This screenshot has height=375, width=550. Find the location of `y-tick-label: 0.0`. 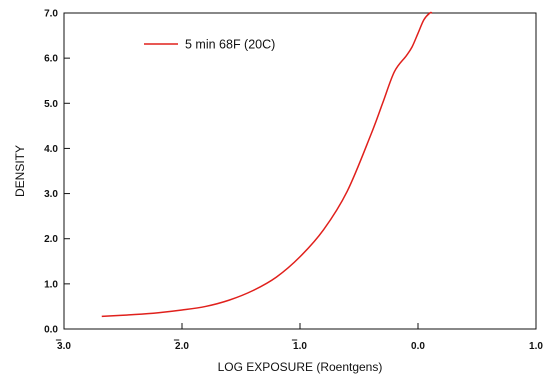

y-tick-label: 0.0 is located at coordinates (51, 330).